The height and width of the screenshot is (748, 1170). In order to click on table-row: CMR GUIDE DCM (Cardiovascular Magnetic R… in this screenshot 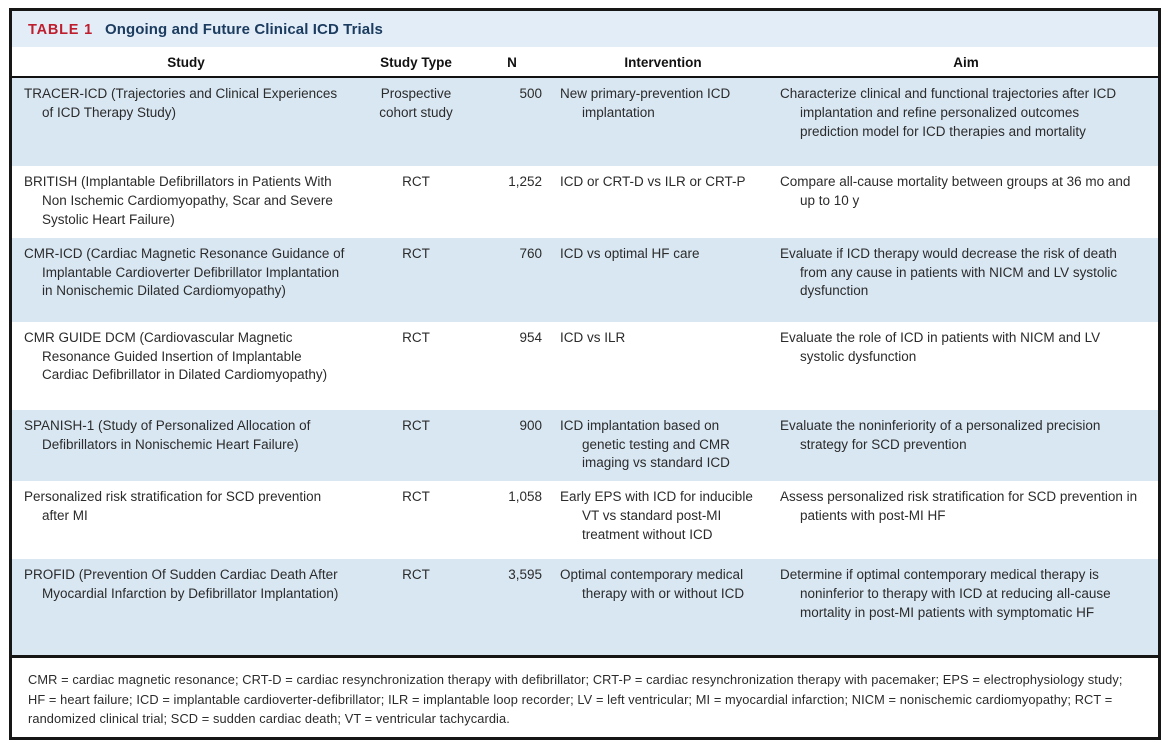, I will do `click(585, 366)`.